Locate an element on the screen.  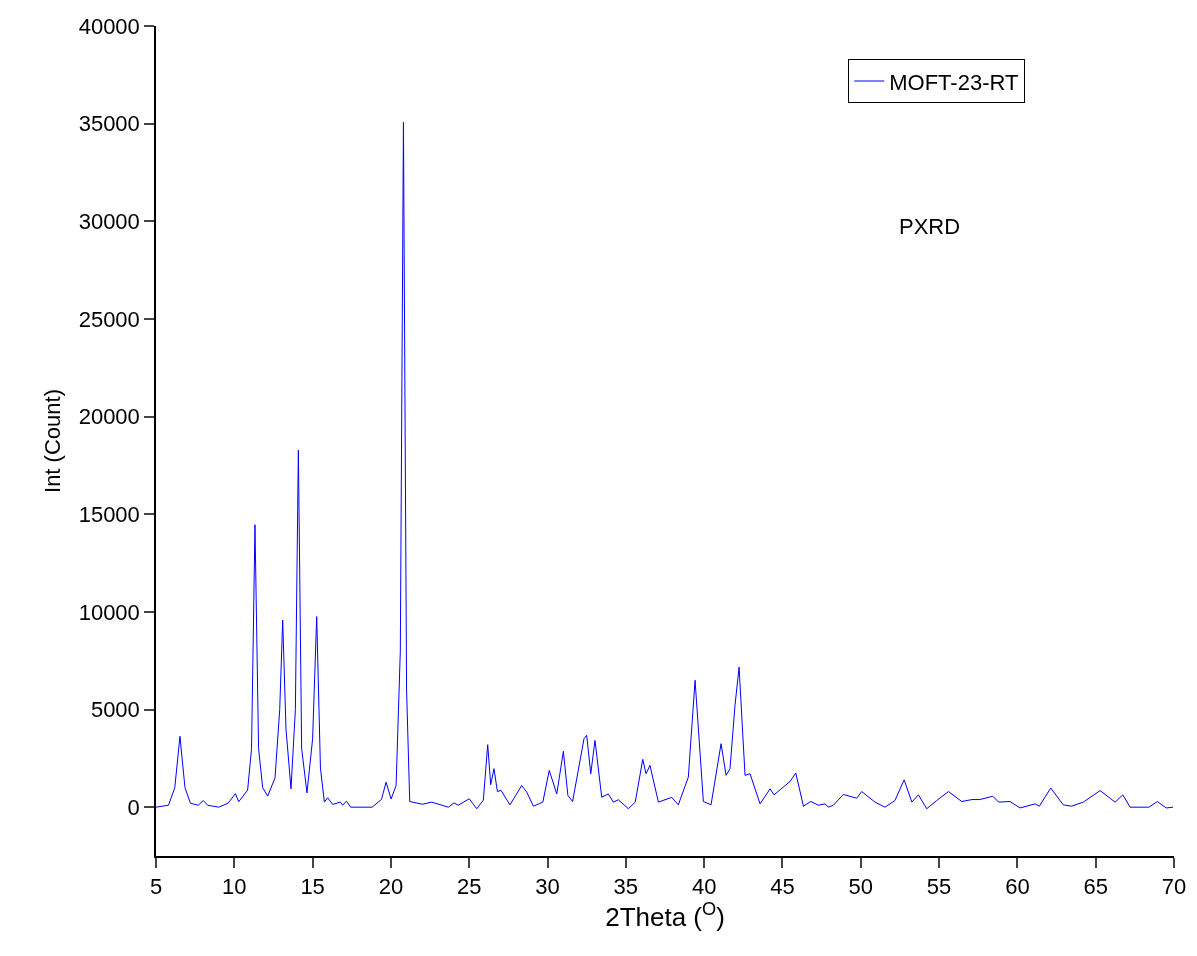
x-tick-label: 50 is located at coordinates (861, 887).